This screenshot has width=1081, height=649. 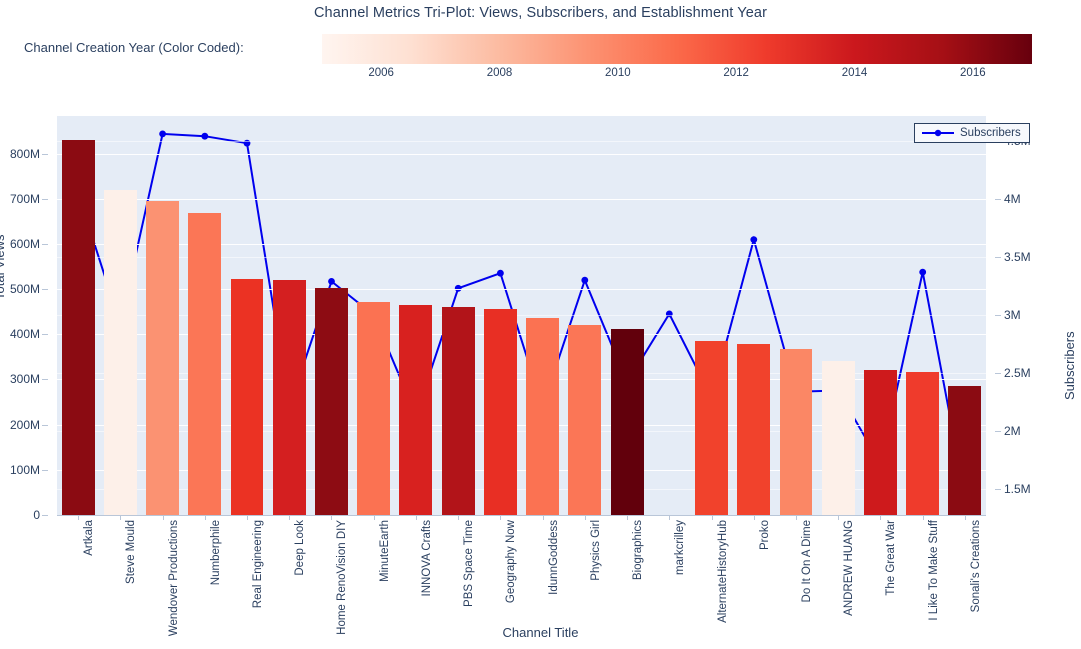 What do you see at coordinates (24, 289) in the screenshot?
I see `y-tick-left-500M: 500M` at bounding box center [24, 289].